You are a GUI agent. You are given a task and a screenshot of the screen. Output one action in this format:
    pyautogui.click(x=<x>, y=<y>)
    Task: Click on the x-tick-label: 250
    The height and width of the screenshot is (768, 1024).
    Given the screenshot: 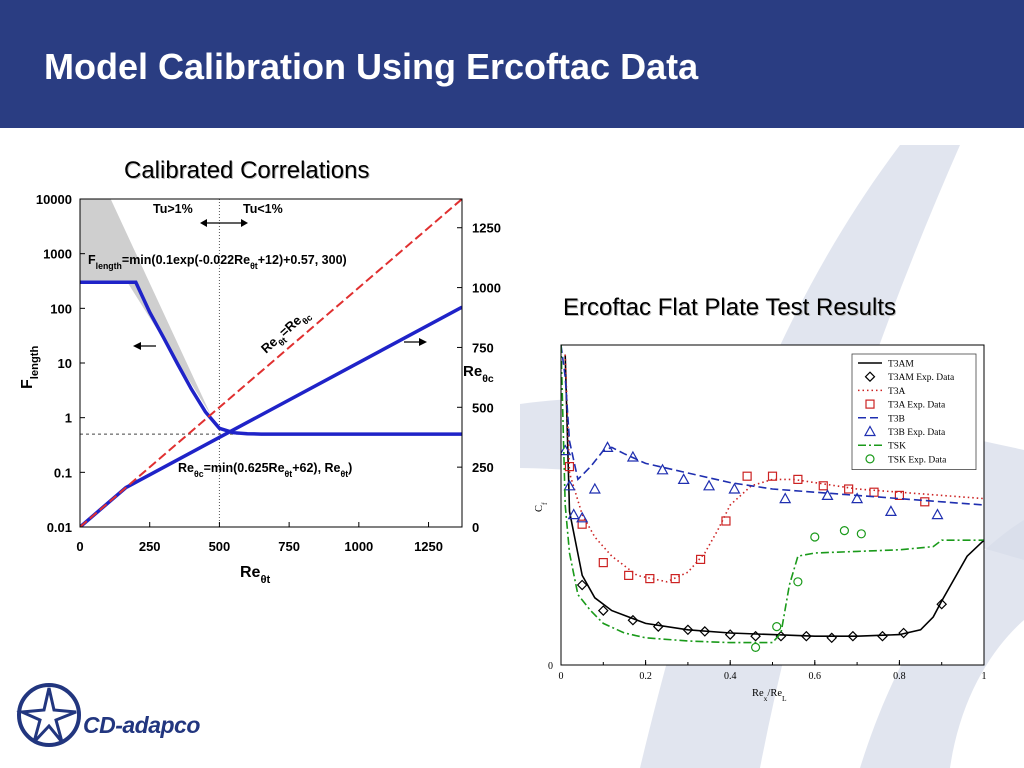 What is the action you would take?
    pyautogui.click(x=150, y=546)
    